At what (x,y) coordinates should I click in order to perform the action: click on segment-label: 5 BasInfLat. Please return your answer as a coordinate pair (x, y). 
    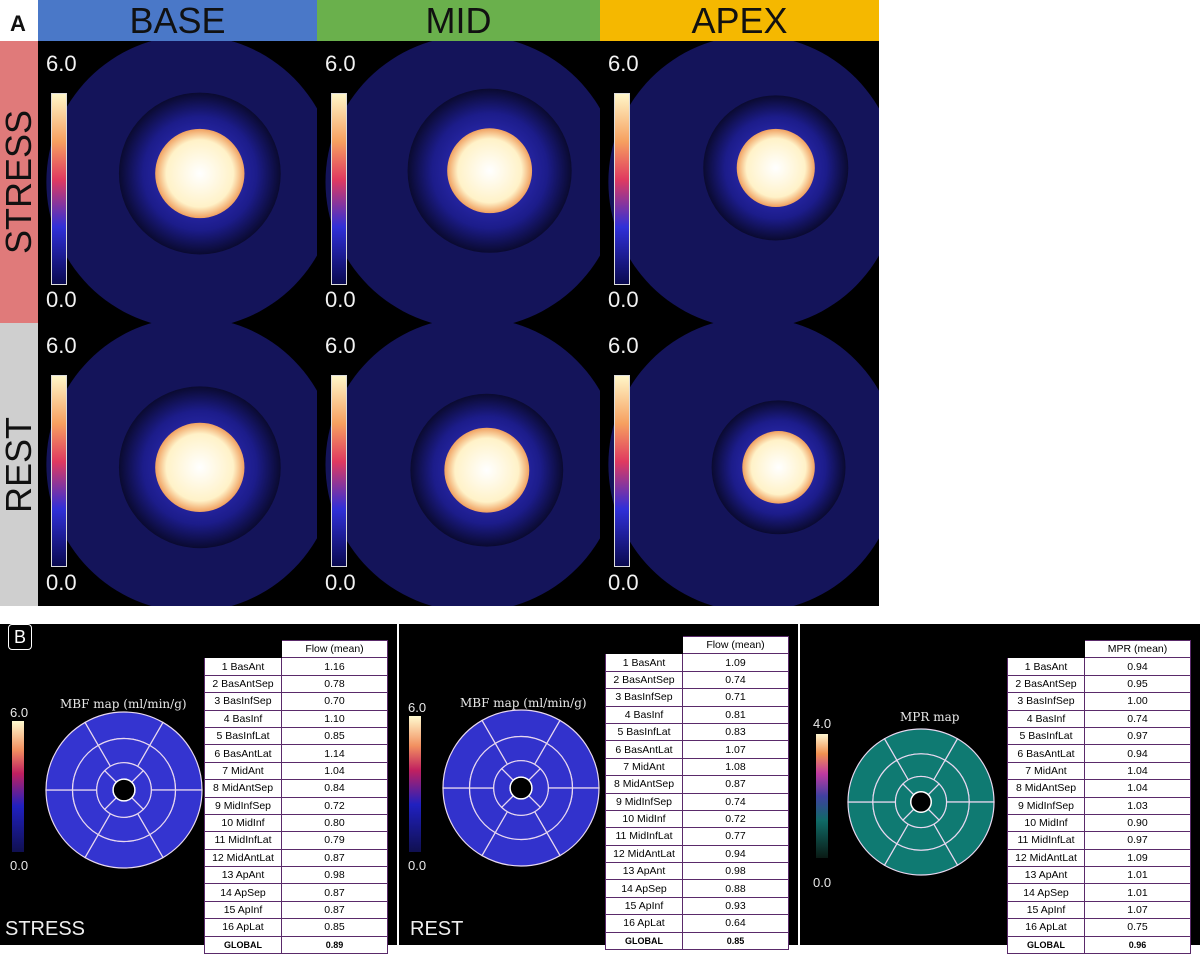
    Looking at the image, I should click on (1046, 736).